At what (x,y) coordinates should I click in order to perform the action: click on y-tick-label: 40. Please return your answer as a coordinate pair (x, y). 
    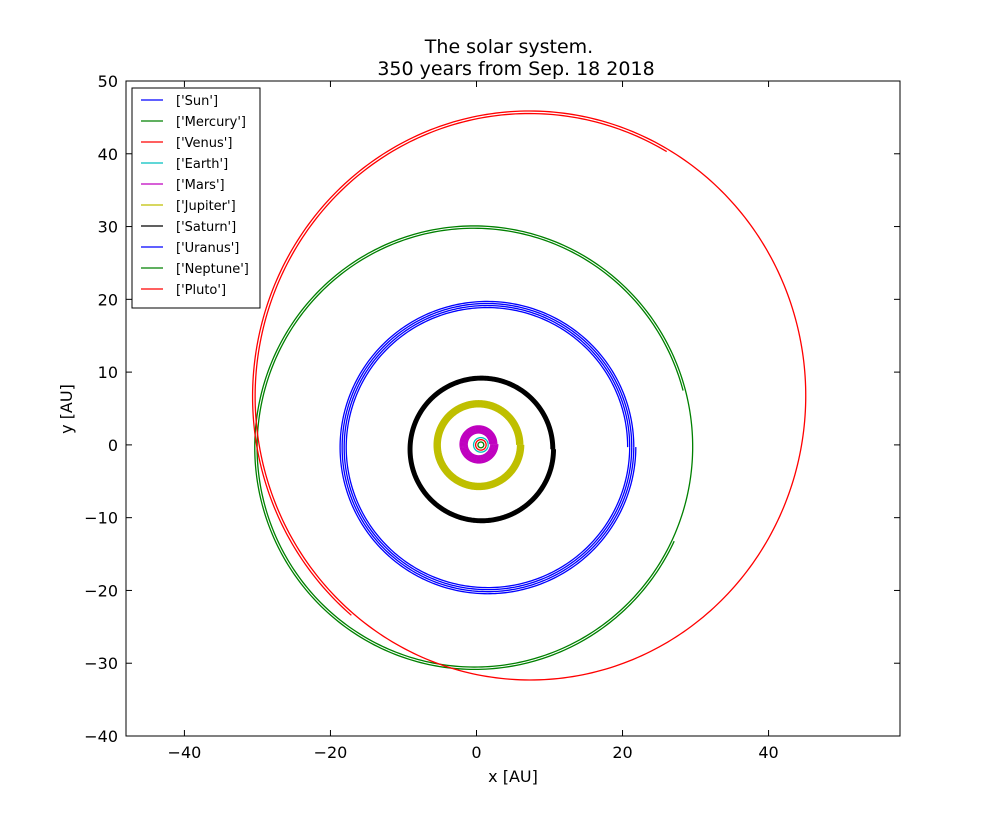
    Looking at the image, I should click on (108, 154).